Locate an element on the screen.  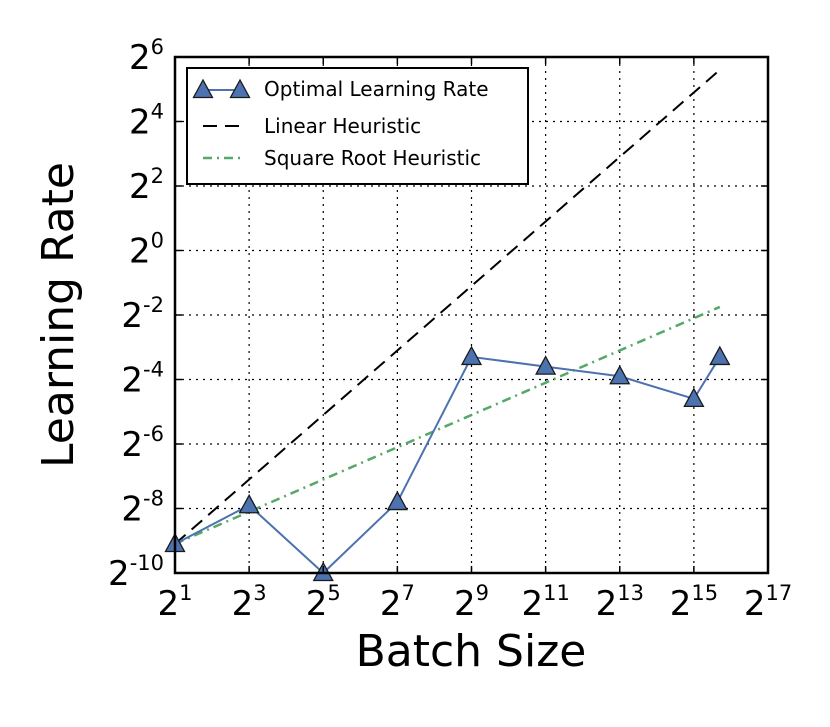
x-tick-label: 211 is located at coordinates (545, 602).